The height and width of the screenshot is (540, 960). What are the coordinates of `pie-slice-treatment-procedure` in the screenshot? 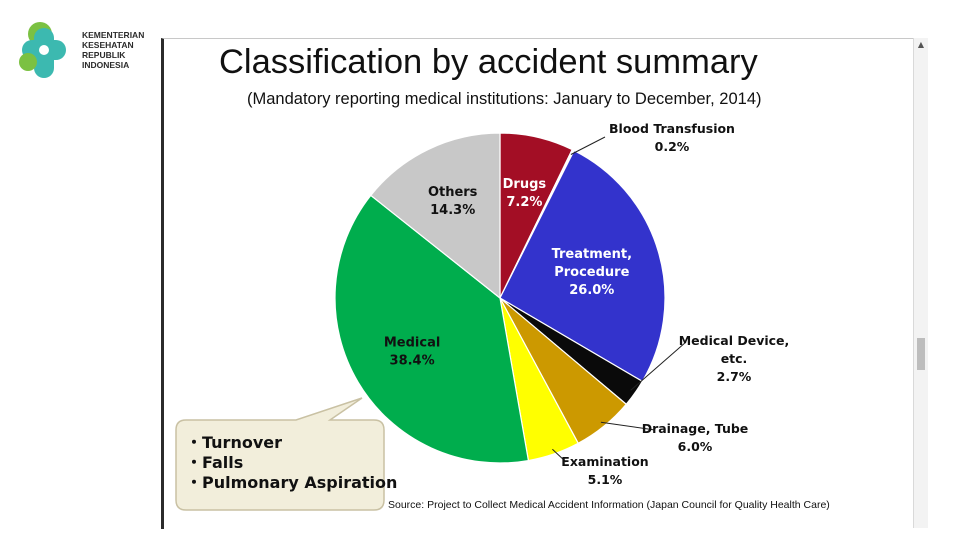 It's located at (582, 266).